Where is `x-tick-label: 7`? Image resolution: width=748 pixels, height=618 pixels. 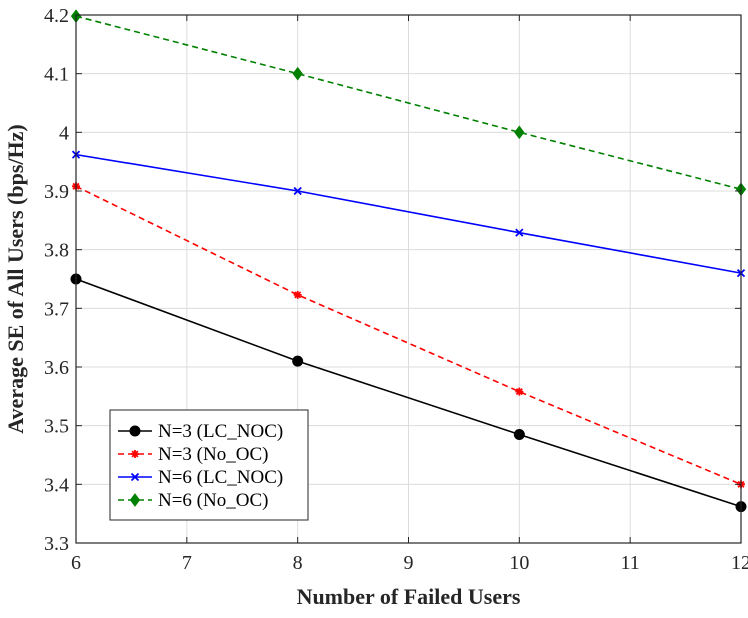
x-tick-label: 7 is located at coordinates (187, 563).